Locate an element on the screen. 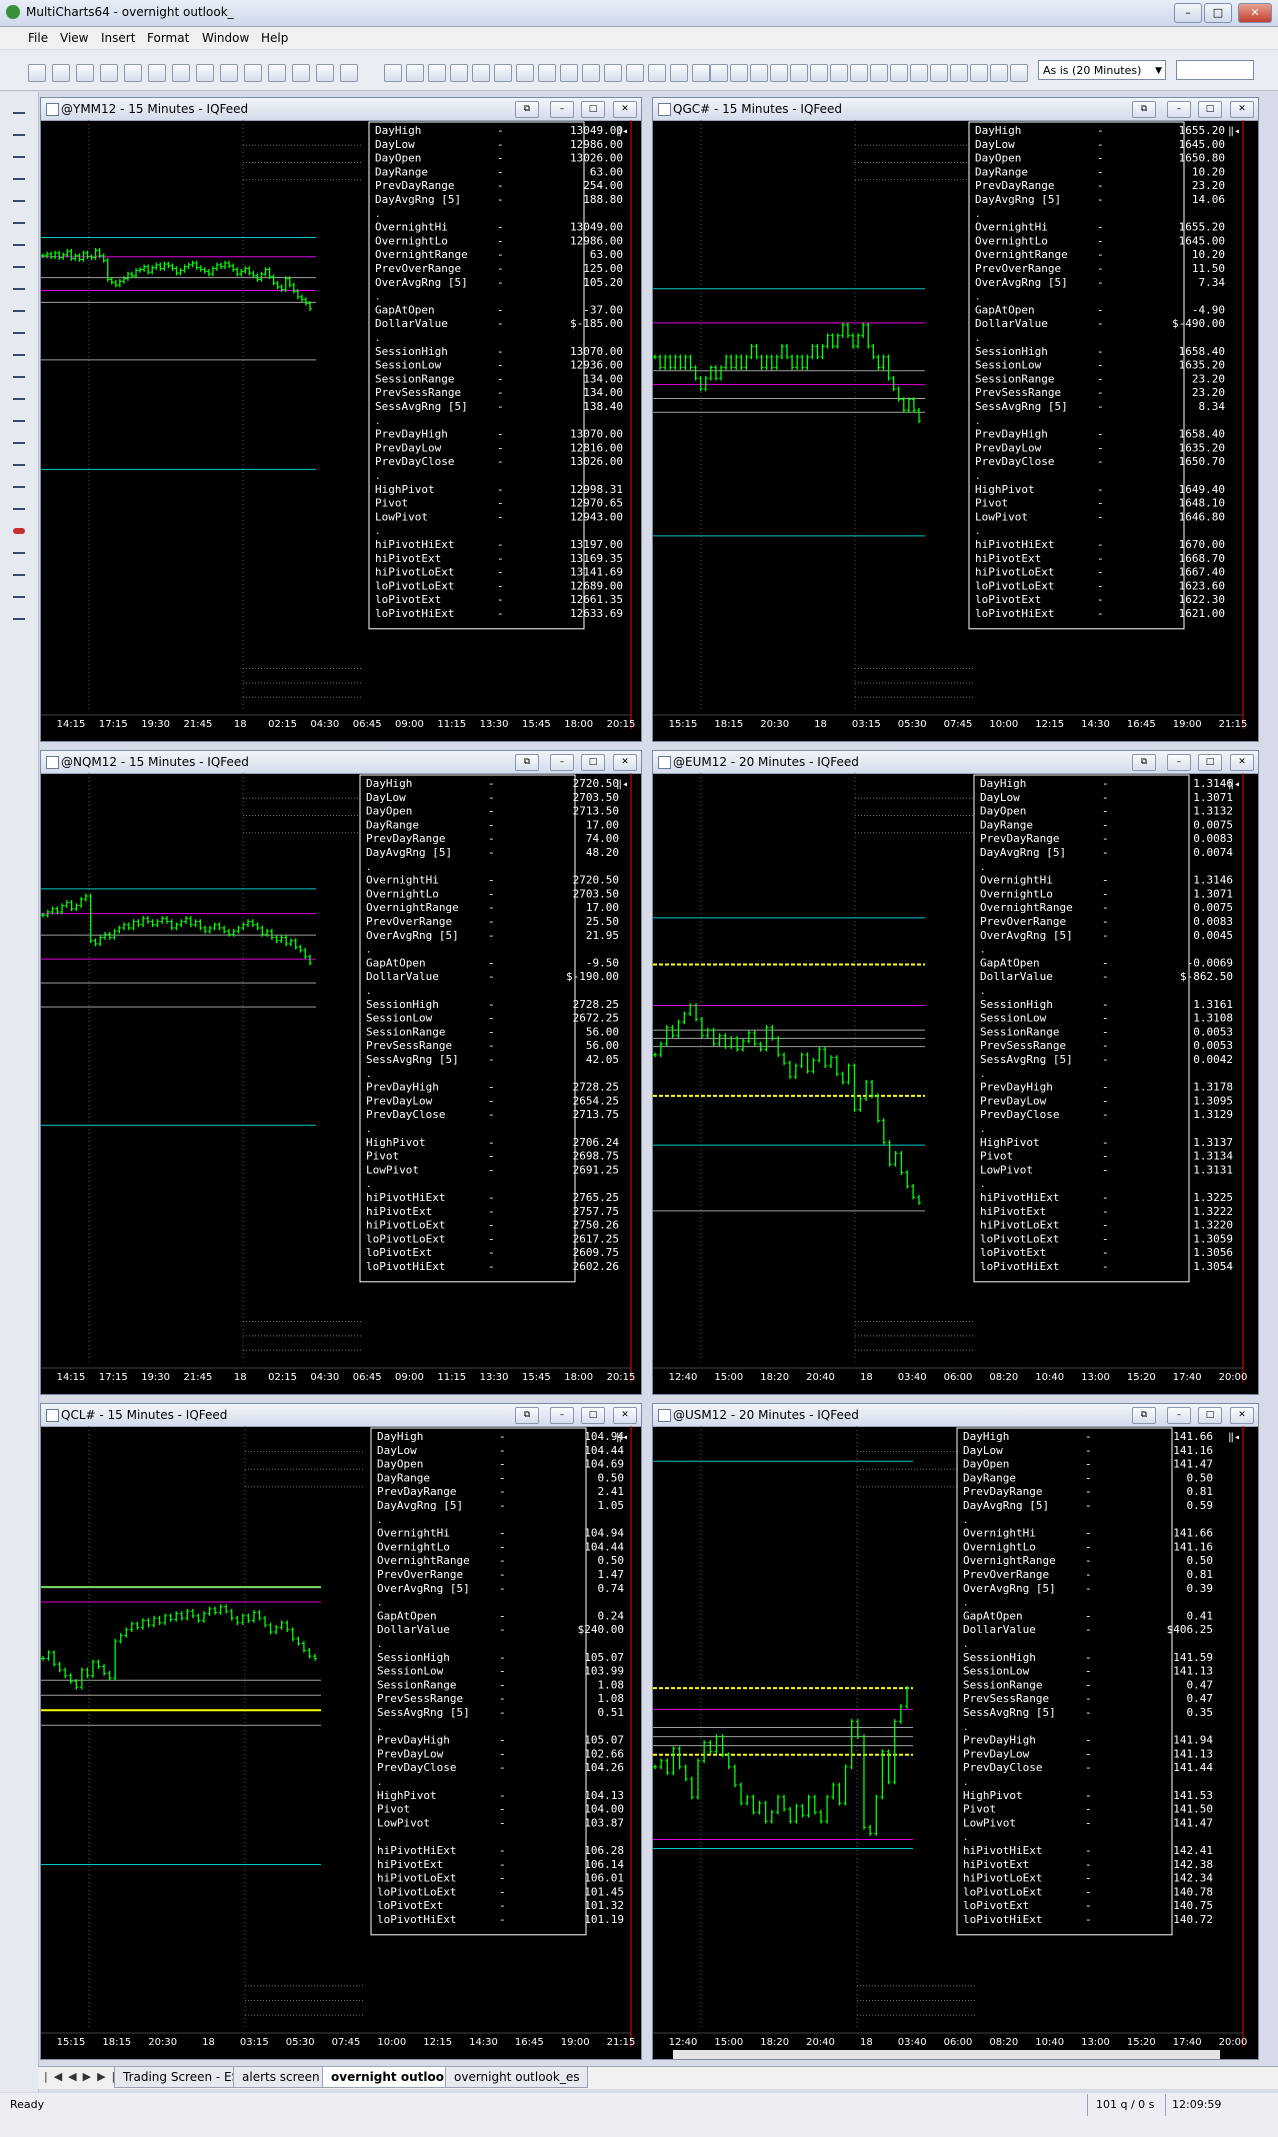 The width and height of the screenshot is (1278, 2137). chart-window-header: @YMM12 - 15 Minutes - IQFeed ⧉ – □ ✕ is located at coordinates (341, 109).